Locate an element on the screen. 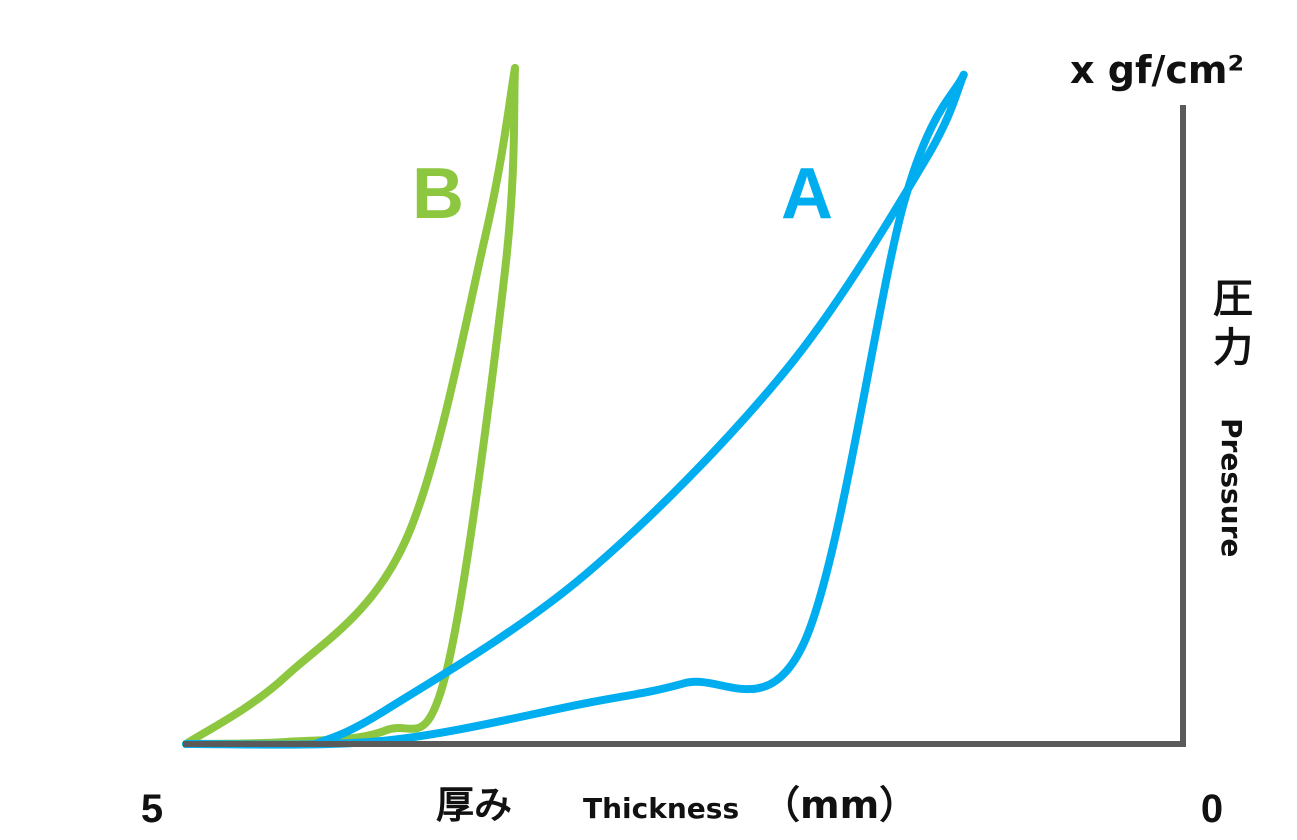  series-a-label: A is located at coordinates (807, 194).